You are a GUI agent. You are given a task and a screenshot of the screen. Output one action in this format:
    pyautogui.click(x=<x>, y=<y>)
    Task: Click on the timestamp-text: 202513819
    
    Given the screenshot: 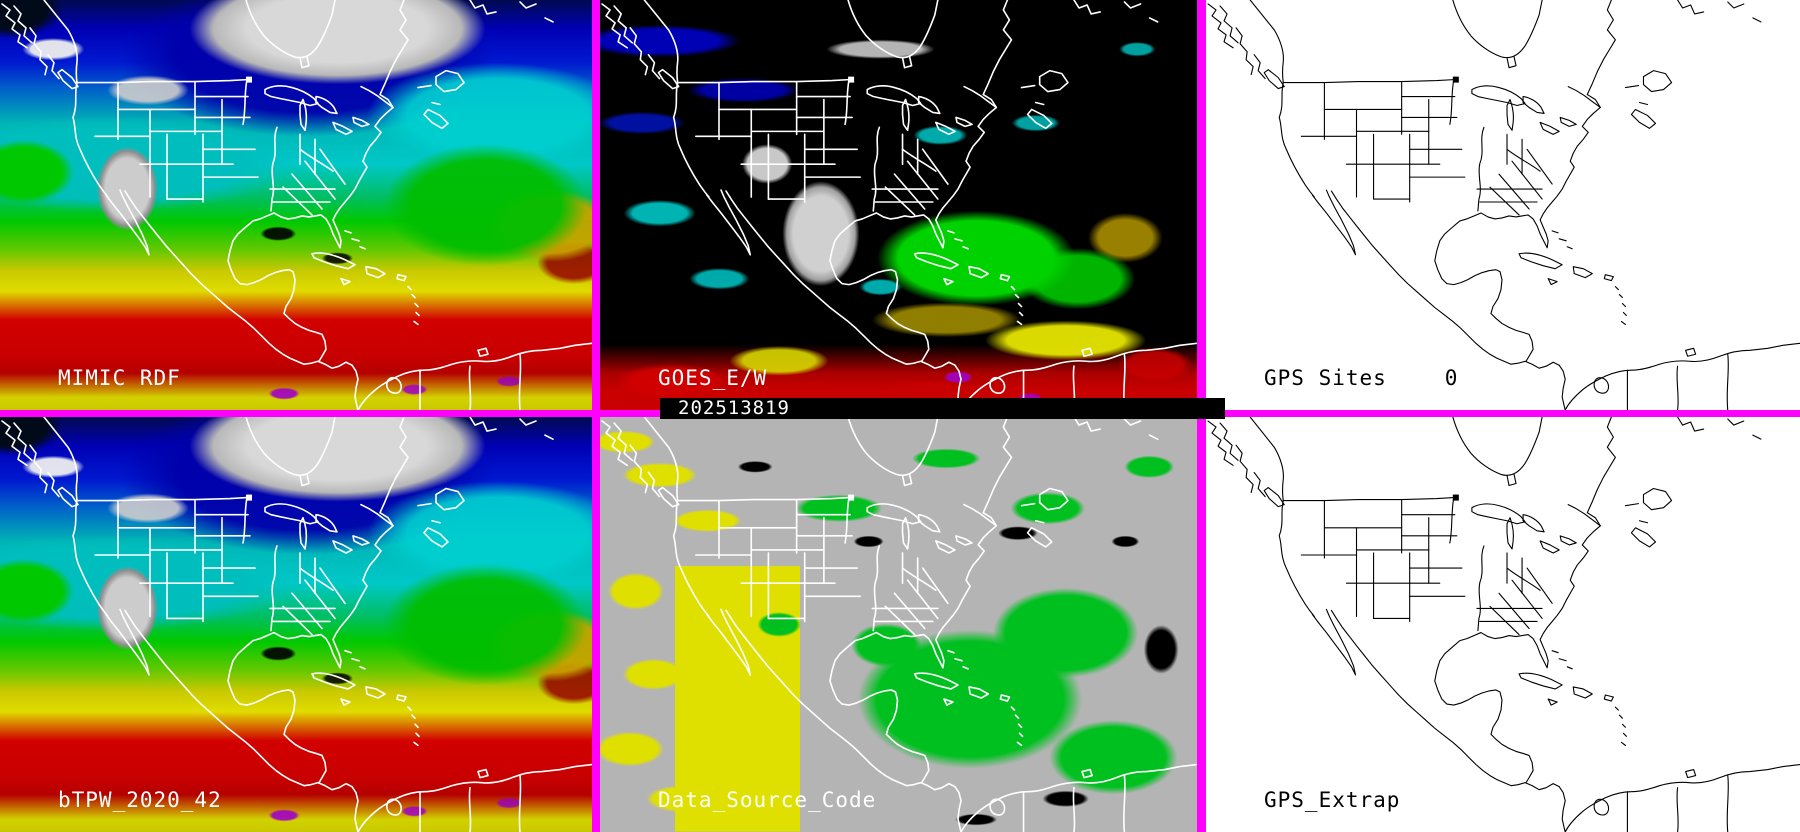 What is the action you would take?
    pyautogui.click(x=734, y=408)
    